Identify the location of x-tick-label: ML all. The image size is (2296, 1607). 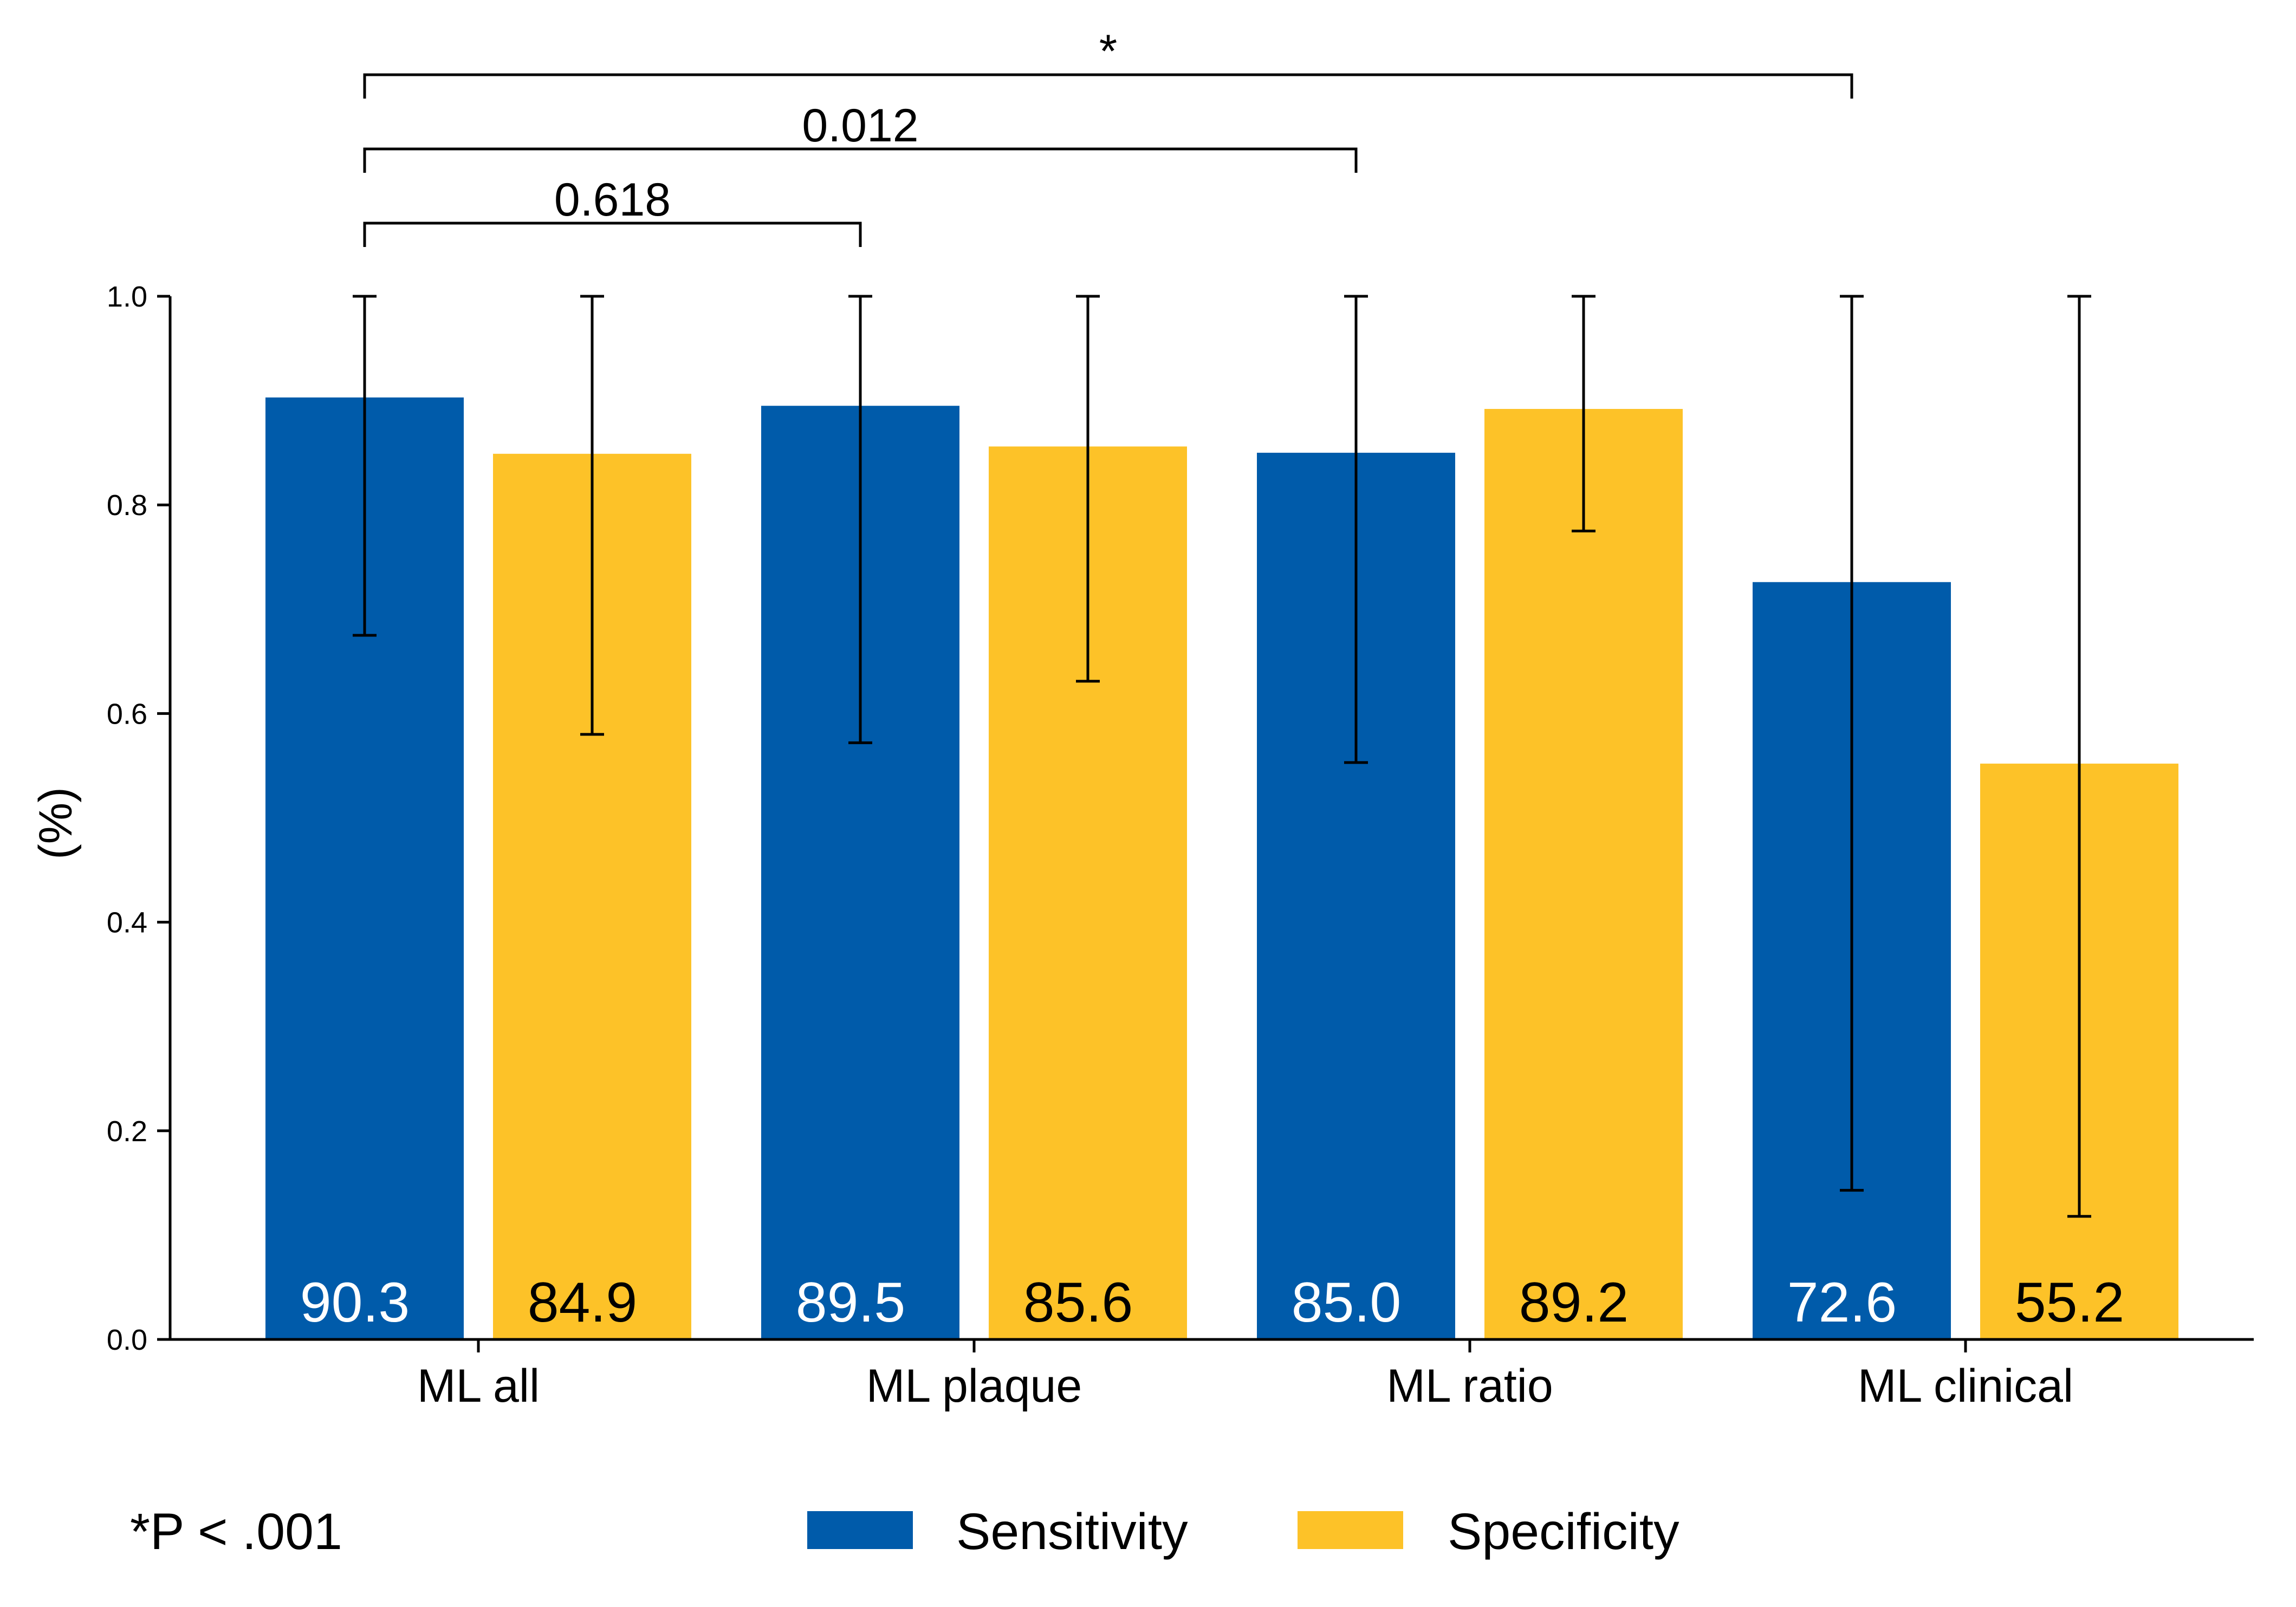
(478, 1386).